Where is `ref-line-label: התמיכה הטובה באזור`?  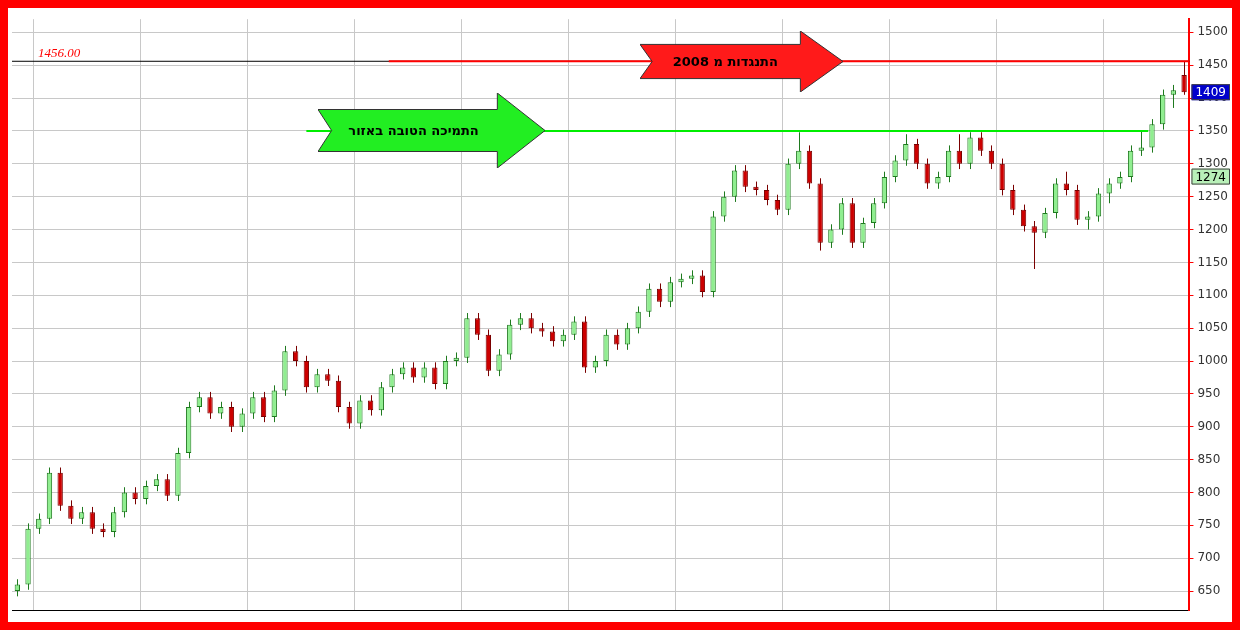
ref-line-label: התמיכה הטובה באזור is located at coordinates (413, 131).